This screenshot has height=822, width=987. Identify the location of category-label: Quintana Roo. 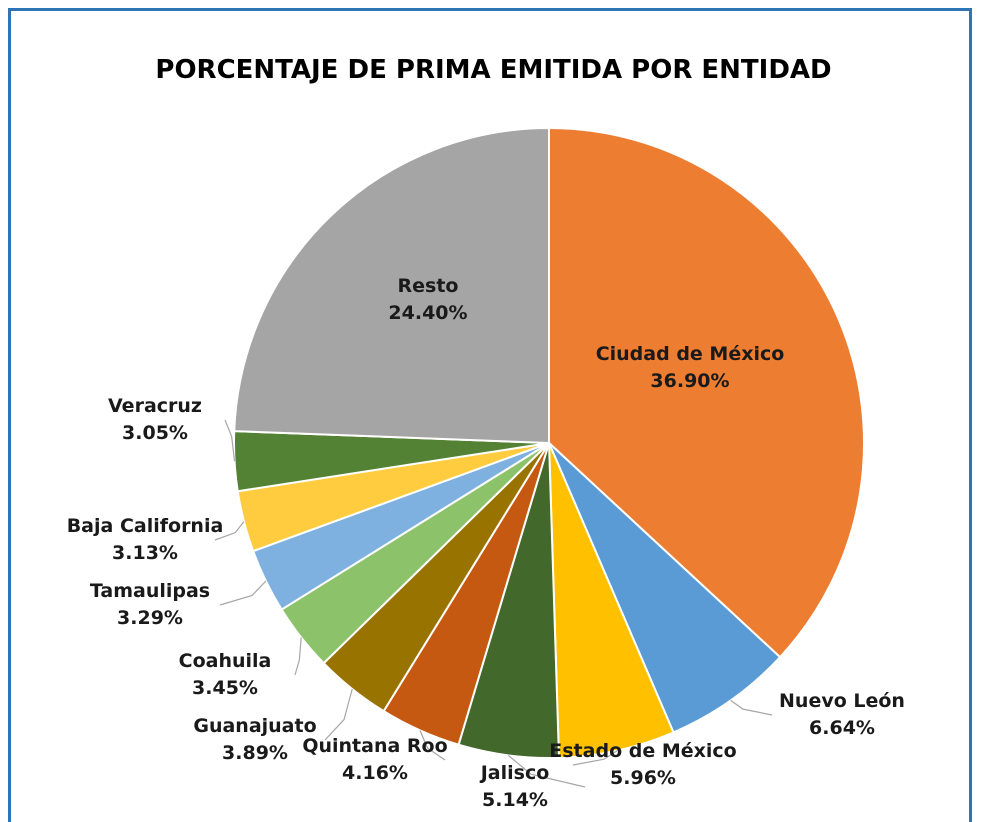
(375, 746).